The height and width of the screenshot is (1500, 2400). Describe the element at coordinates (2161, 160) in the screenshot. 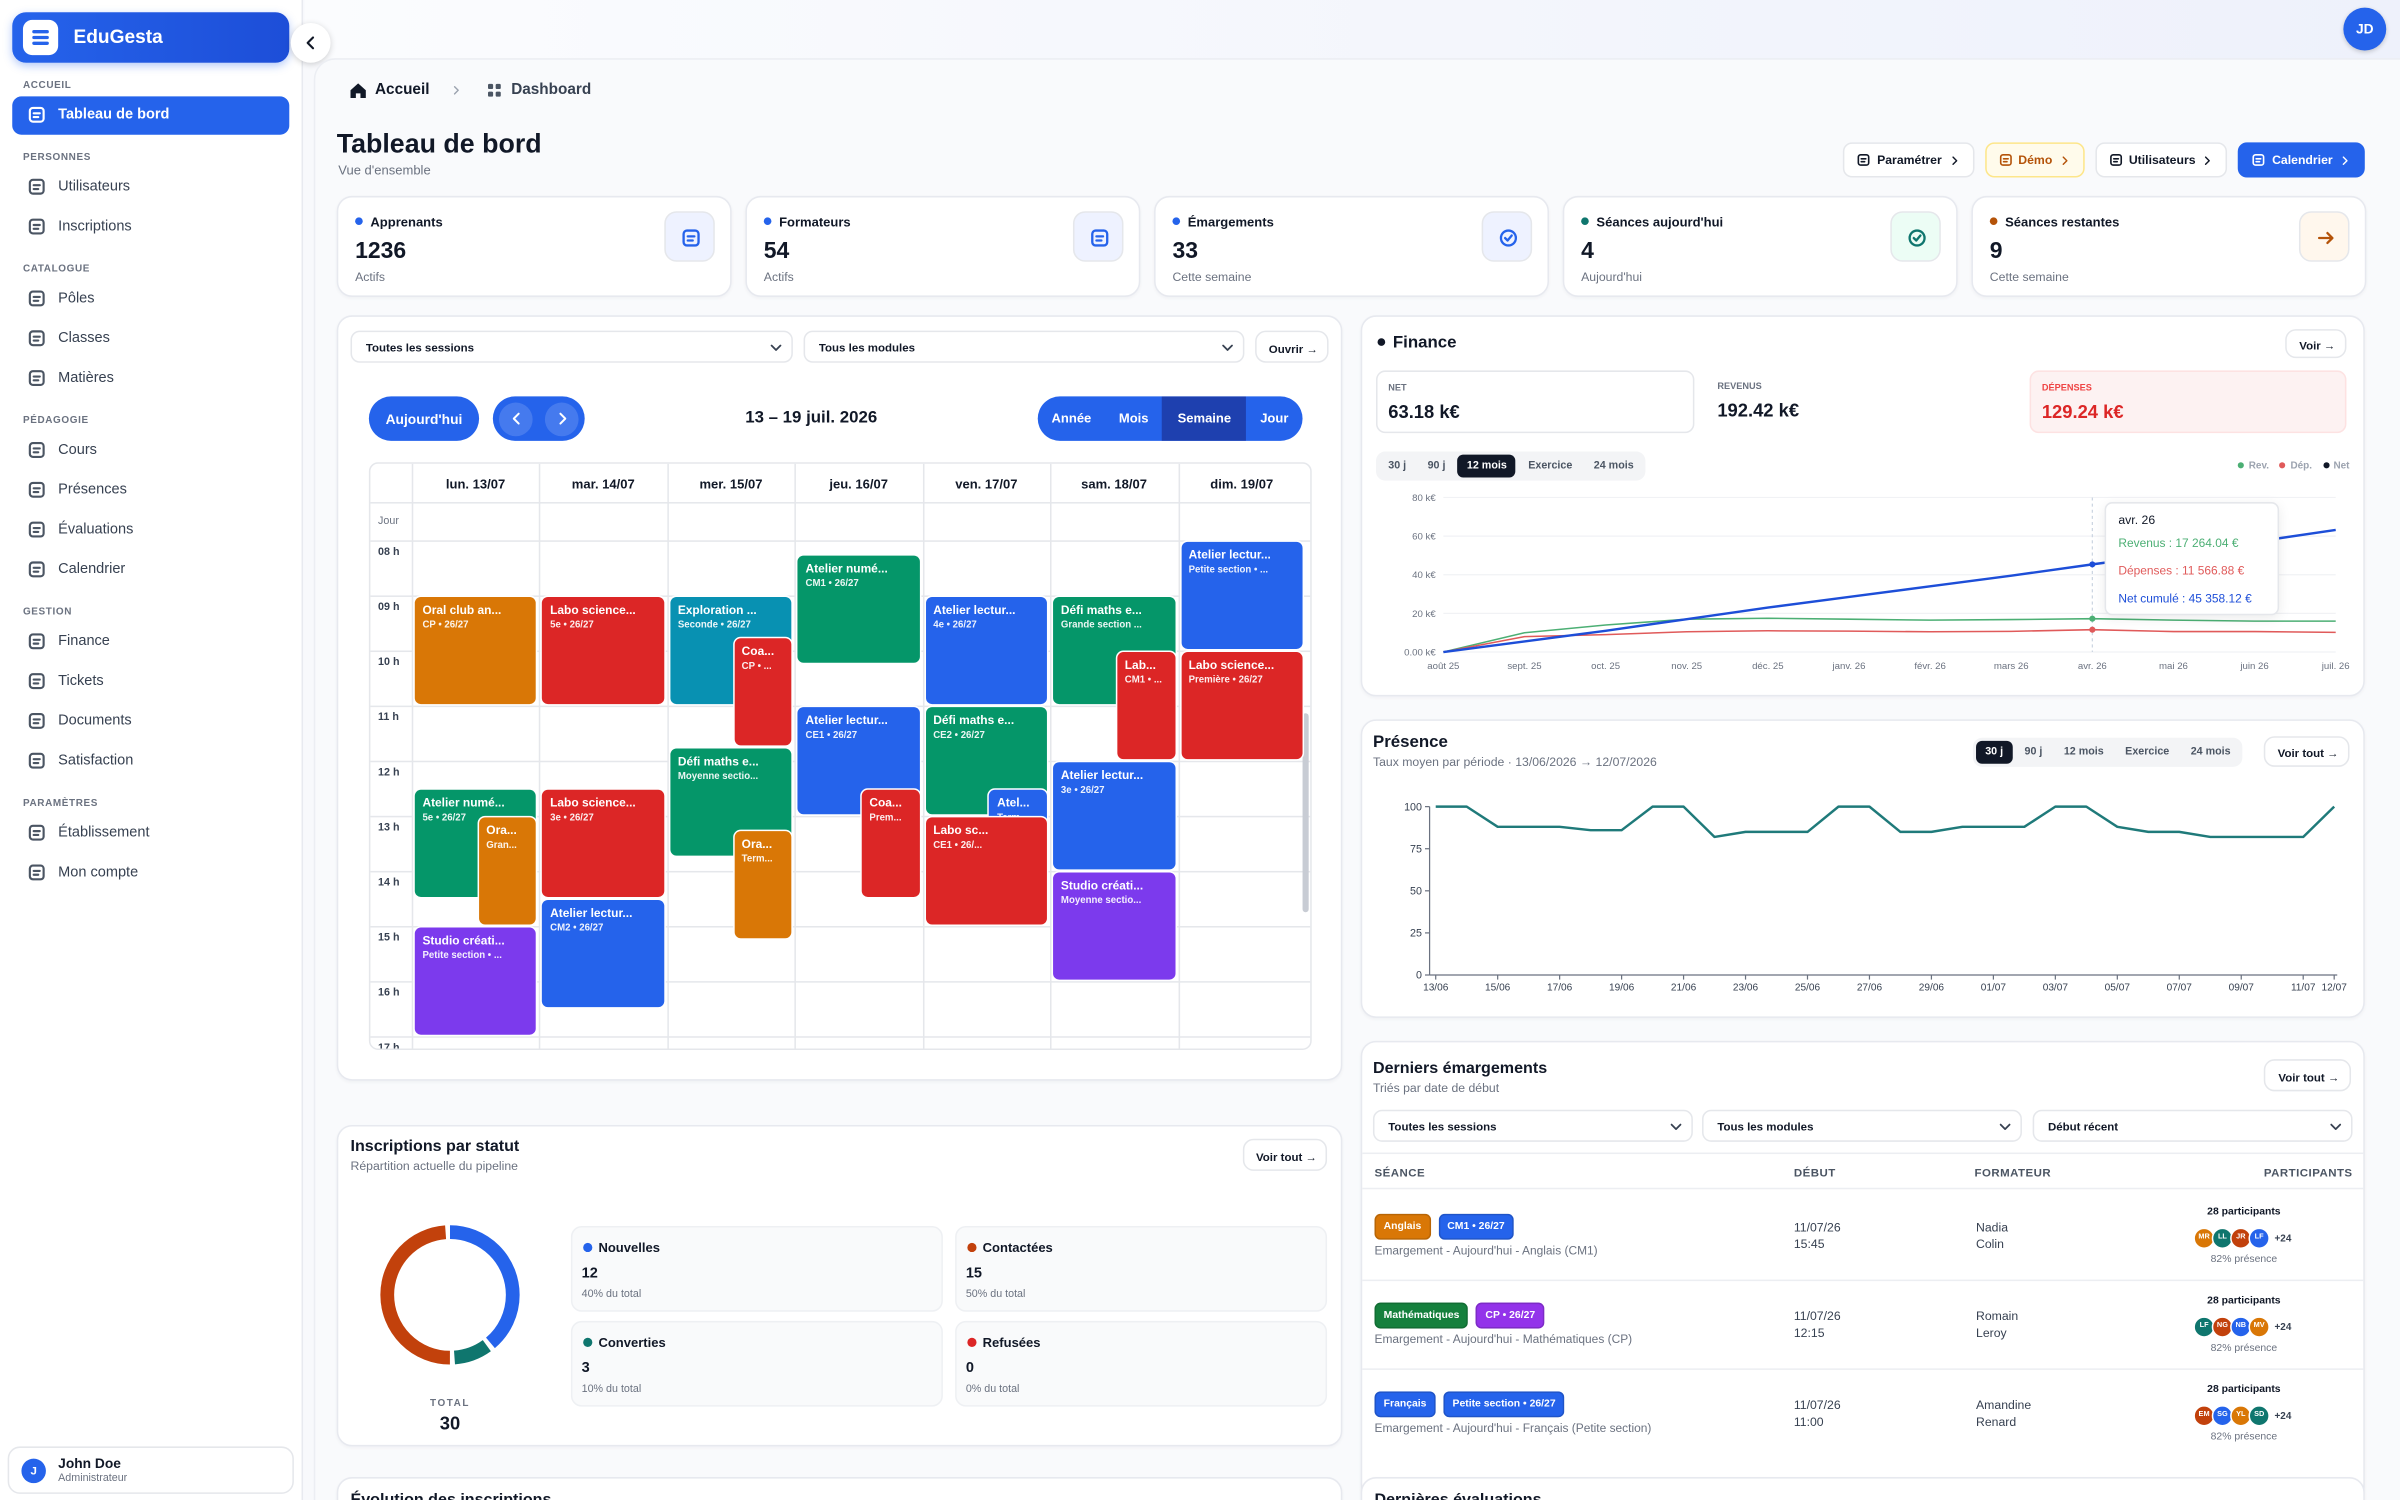

I see `header-button: Utilisateurs` at that location.